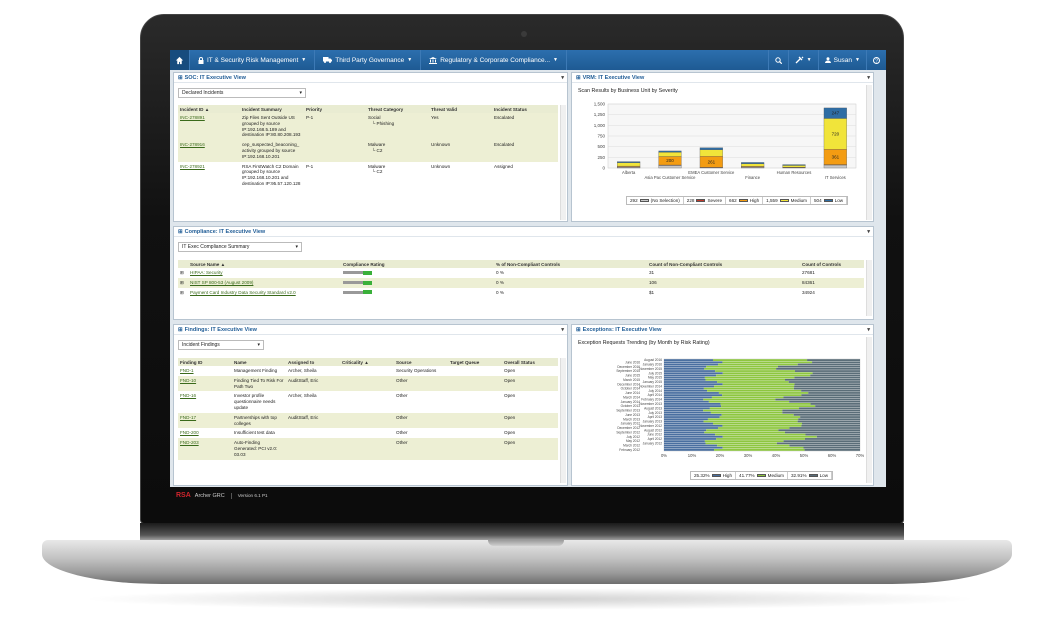  Describe the element at coordinates (832, 264) in the screenshot. I see `column-header: Count of Controls` at that location.